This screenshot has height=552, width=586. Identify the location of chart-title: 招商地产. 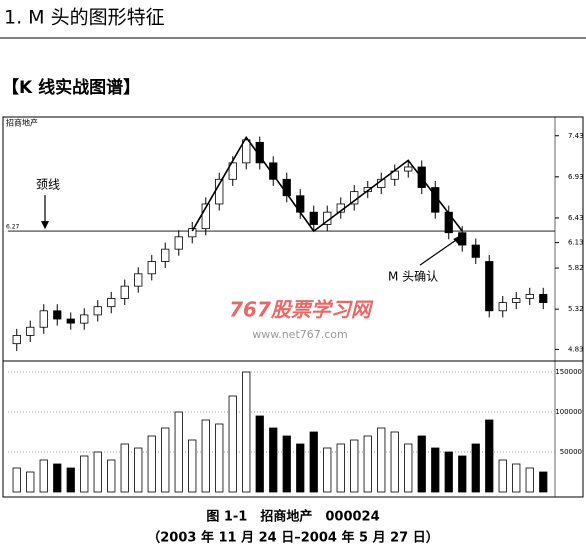
(22, 123).